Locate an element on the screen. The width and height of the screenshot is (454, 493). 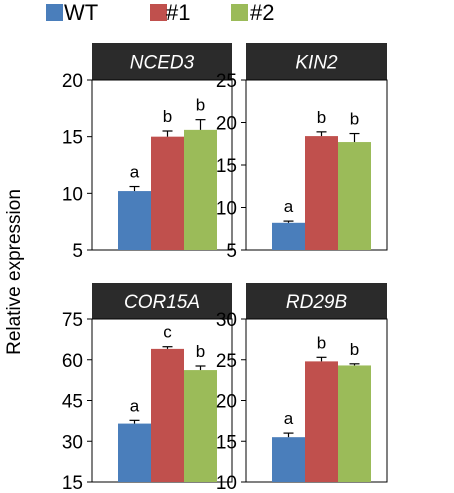
y-tick-label: 45 is located at coordinates (72, 402).